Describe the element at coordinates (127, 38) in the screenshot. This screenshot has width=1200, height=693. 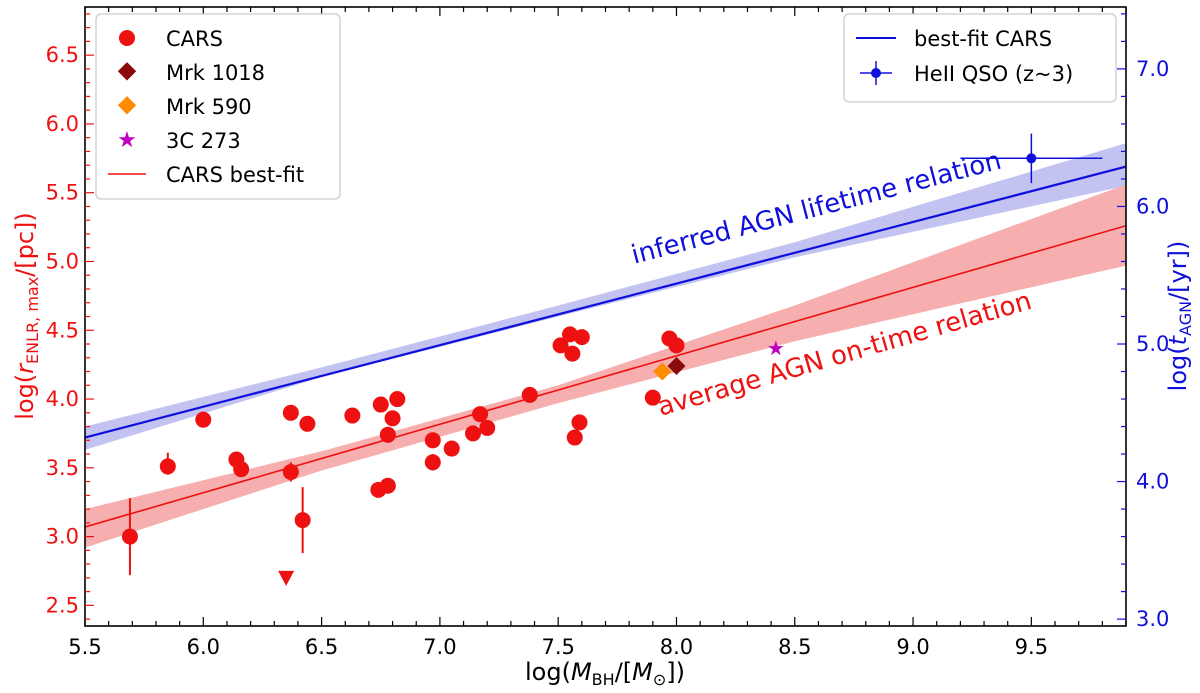
I see `legend-cars-marker` at that location.